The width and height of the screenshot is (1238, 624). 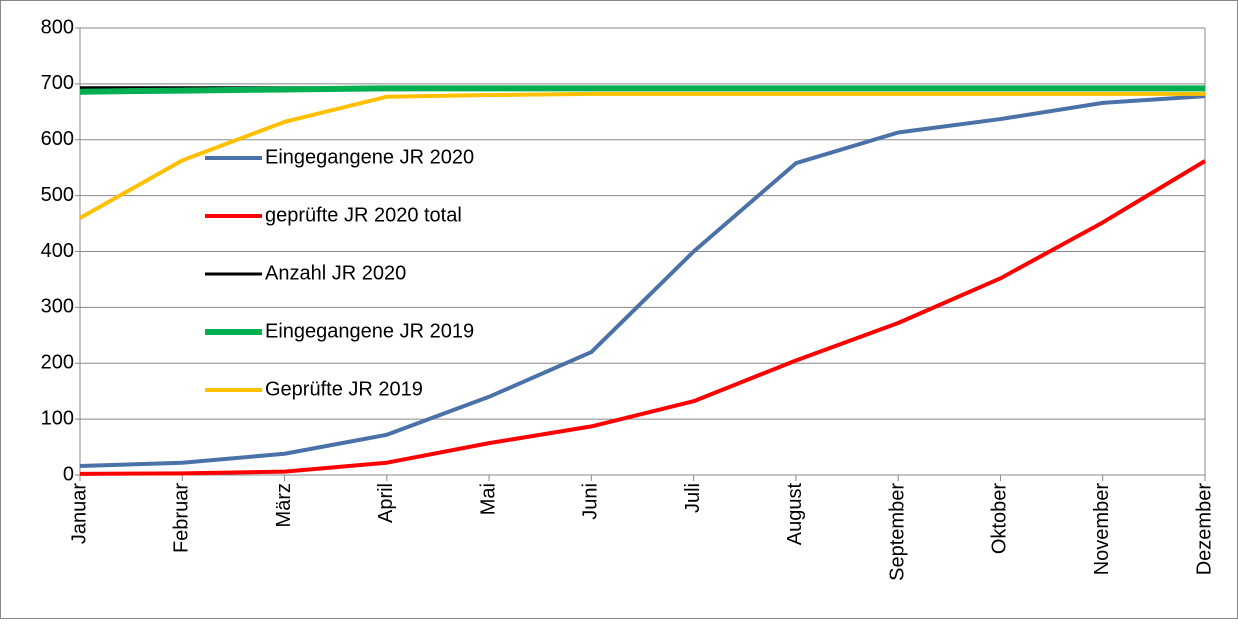 What do you see at coordinates (642, 90) in the screenshot?
I see `series-line` at bounding box center [642, 90].